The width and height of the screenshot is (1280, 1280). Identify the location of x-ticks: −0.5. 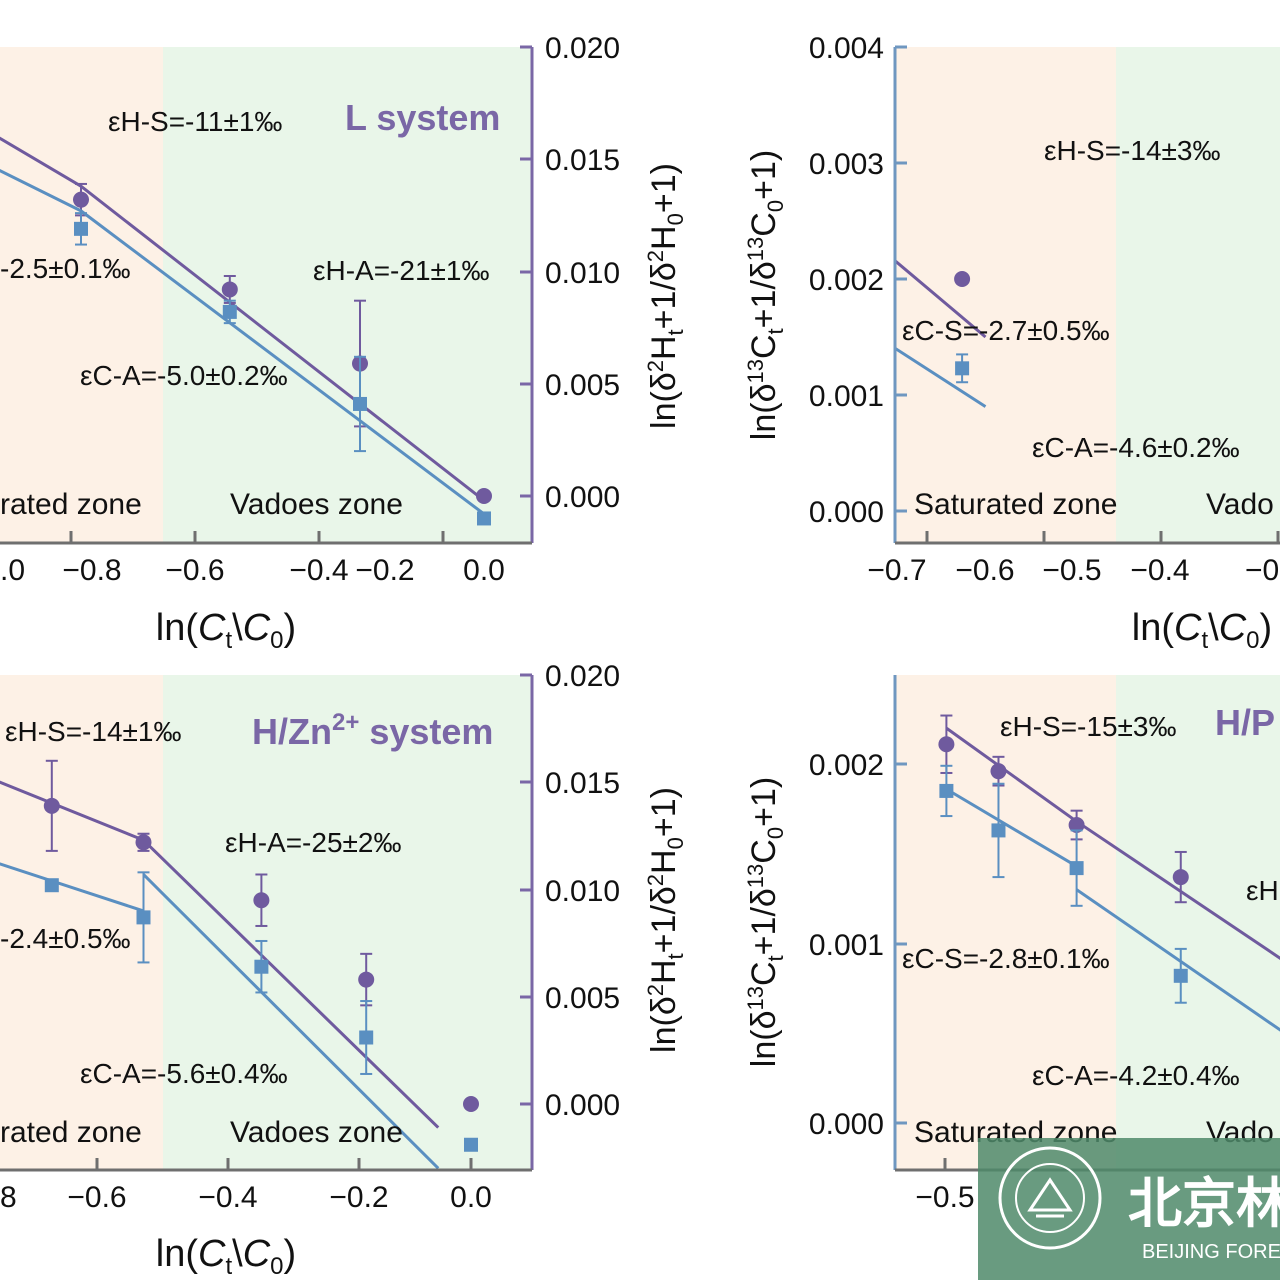
(945, 1186).